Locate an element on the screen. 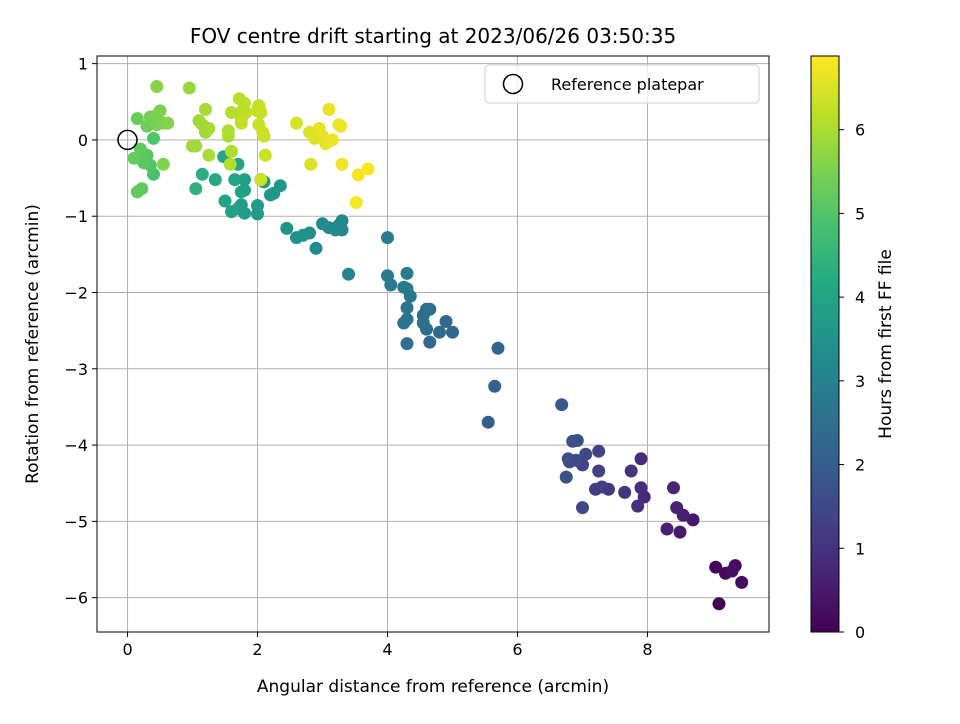  y-tick-label: −2 is located at coordinates (76, 293).